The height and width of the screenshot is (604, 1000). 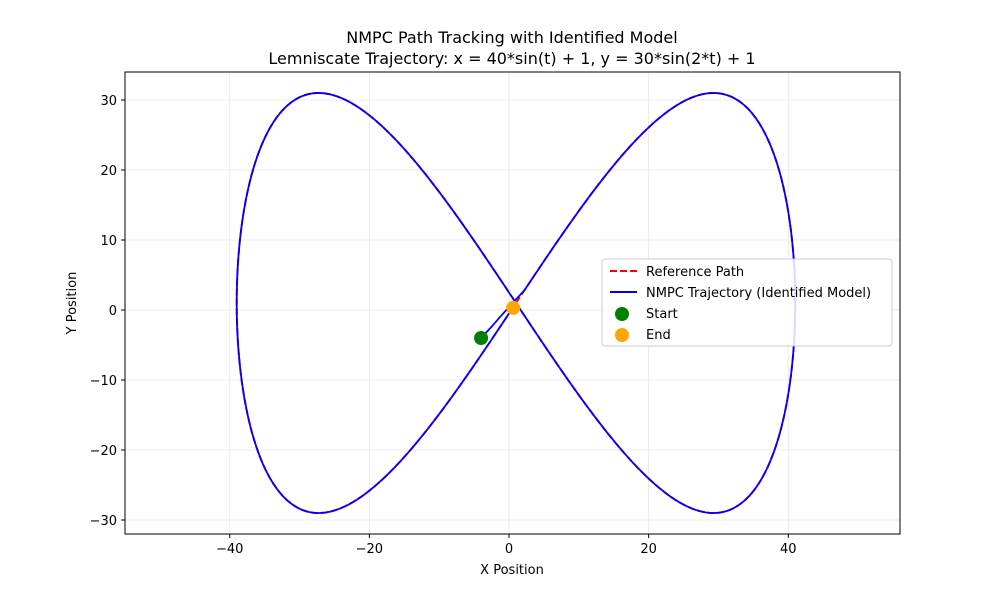 I want to click on end-marker, so click(x=513, y=307).